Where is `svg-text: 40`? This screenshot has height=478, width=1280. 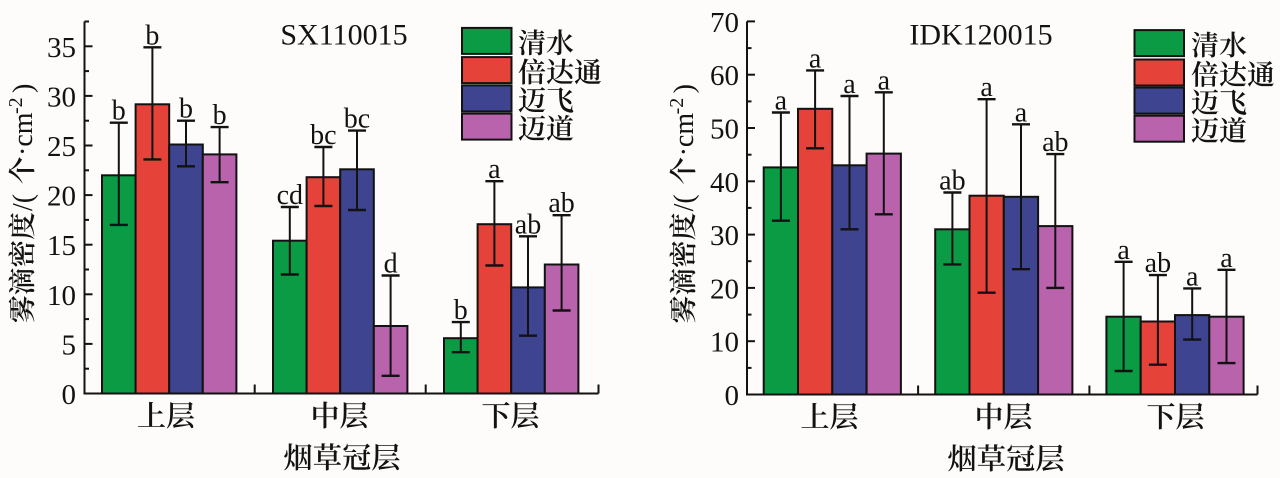 svg-text: 40 is located at coordinates (724, 183).